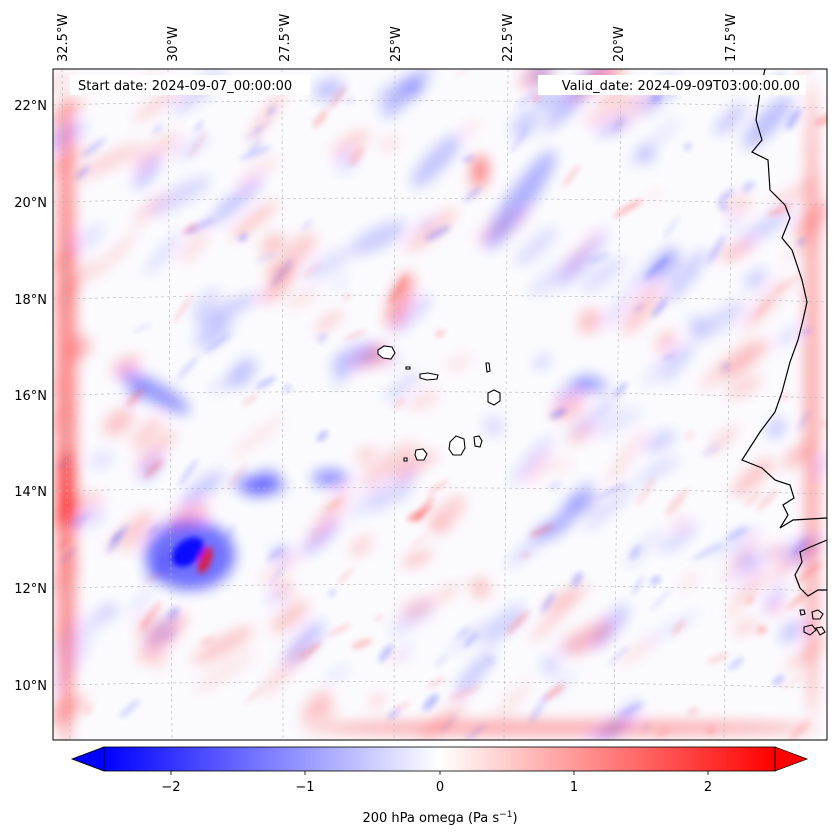 The width and height of the screenshot is (837, 839). I want to click on start-date-box, so click(190, 85).